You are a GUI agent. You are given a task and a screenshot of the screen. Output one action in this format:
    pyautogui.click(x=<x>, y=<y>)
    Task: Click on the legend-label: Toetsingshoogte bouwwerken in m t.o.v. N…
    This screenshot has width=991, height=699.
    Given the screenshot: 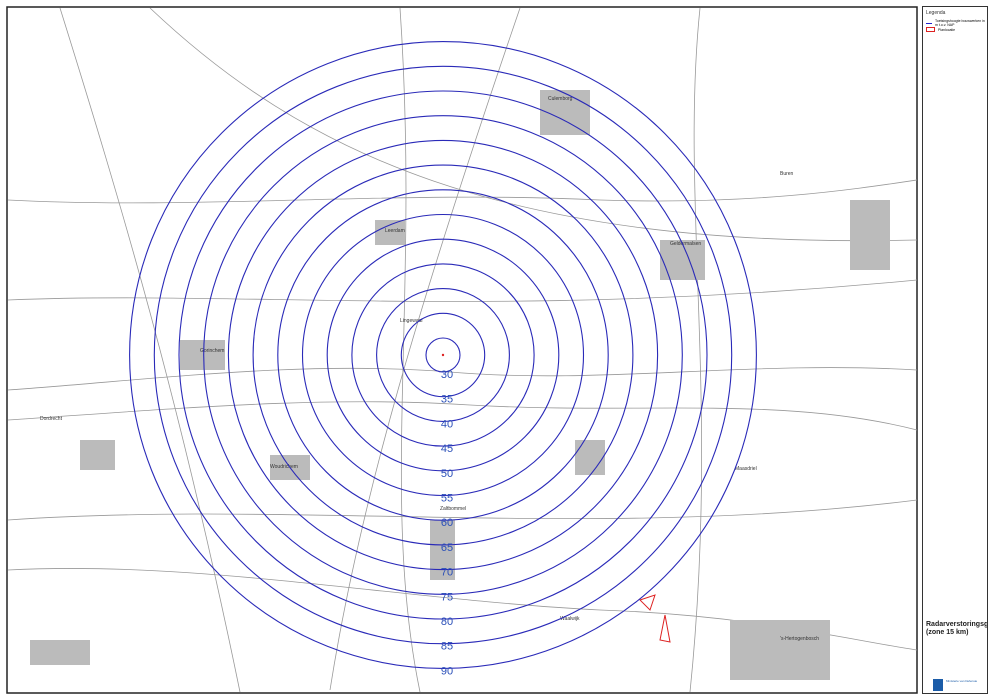 What is the action you would take?
    pyautogui.click(x=960, y=23)
    